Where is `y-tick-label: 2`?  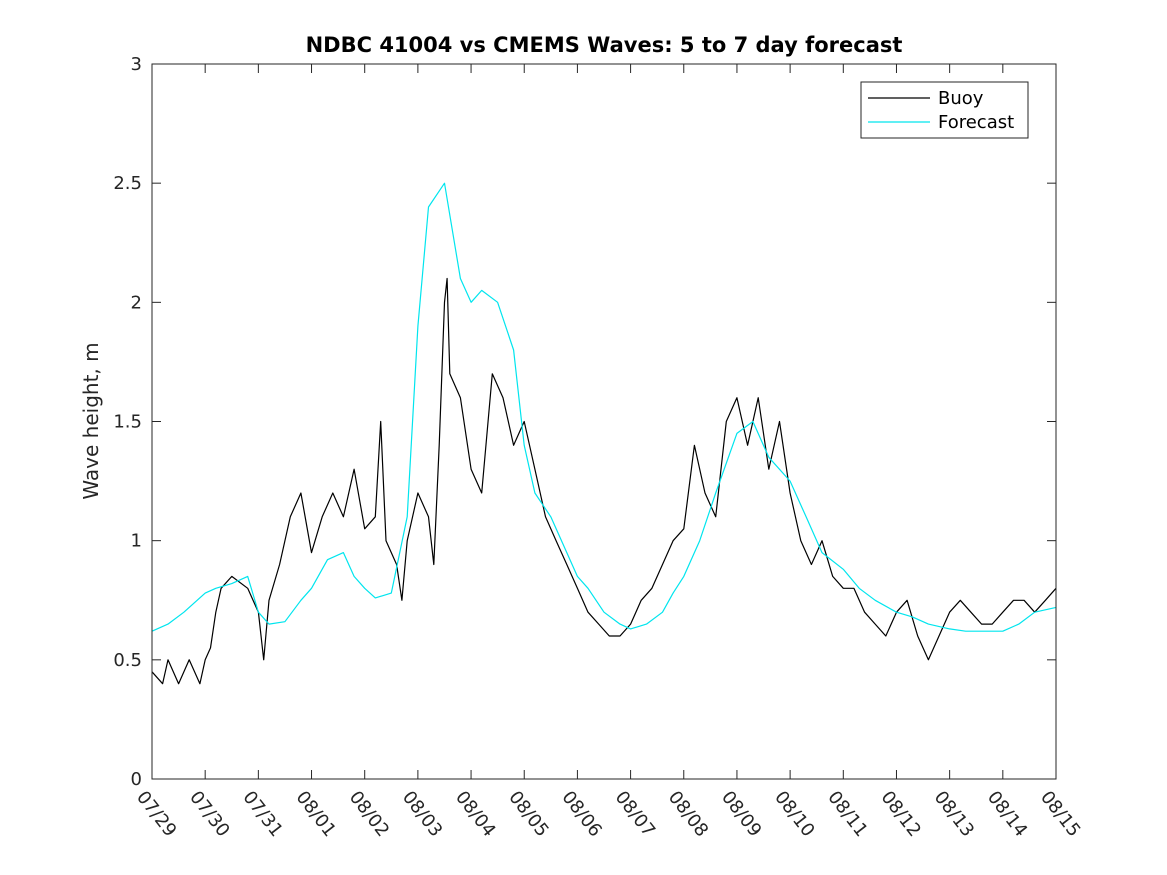
y-tick-label: 2 is located at coordinates (136, 302).